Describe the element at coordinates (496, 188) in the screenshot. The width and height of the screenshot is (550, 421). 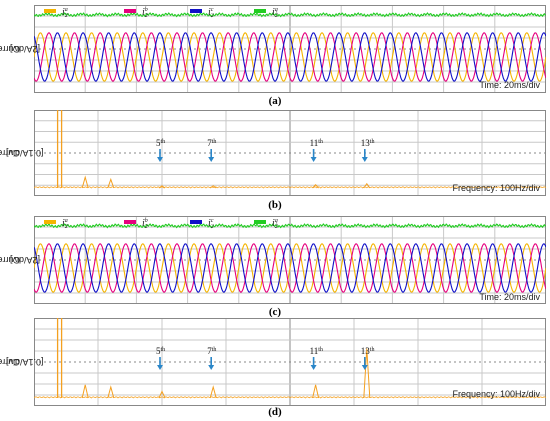
I see `scale-label-b: Frequency: 100Hz/div` at that location.